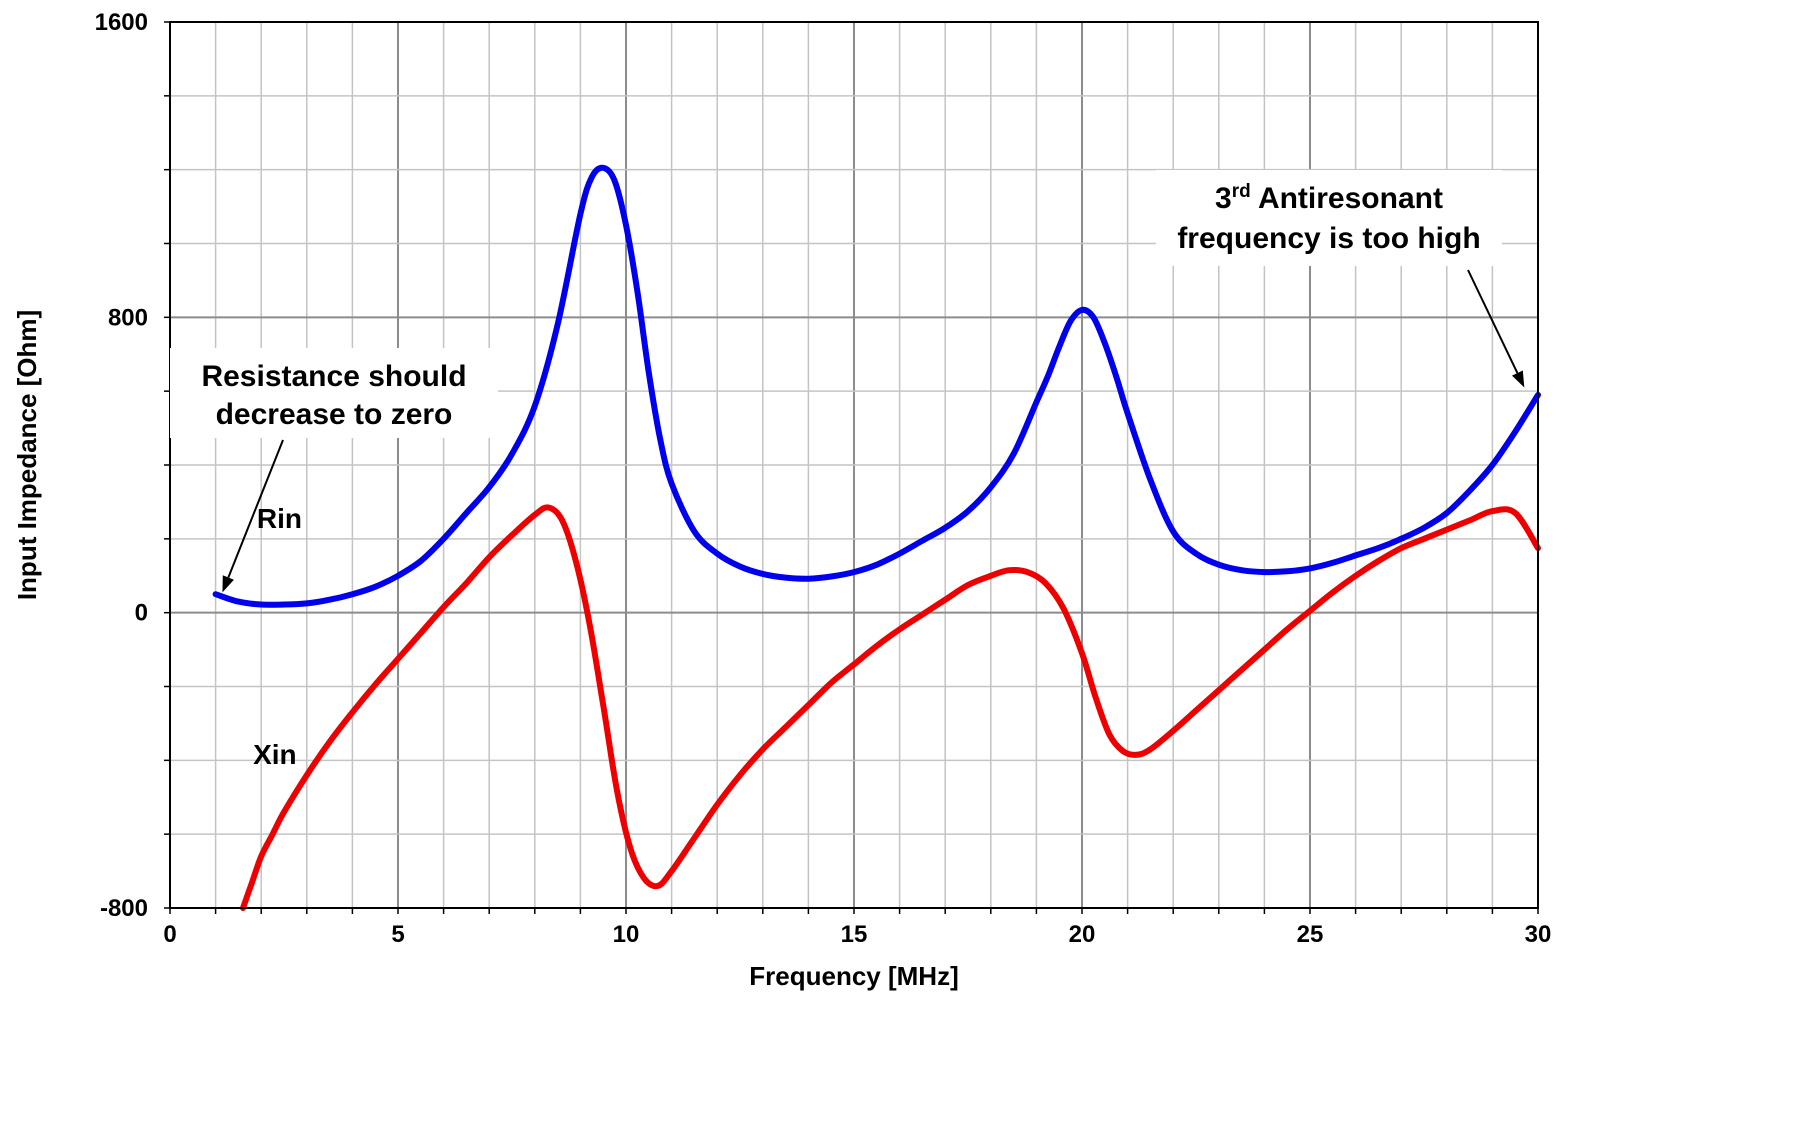 This screenshot has height=1135, width=1794. I want to click on x-tick-label: 15, so click(854, 934).